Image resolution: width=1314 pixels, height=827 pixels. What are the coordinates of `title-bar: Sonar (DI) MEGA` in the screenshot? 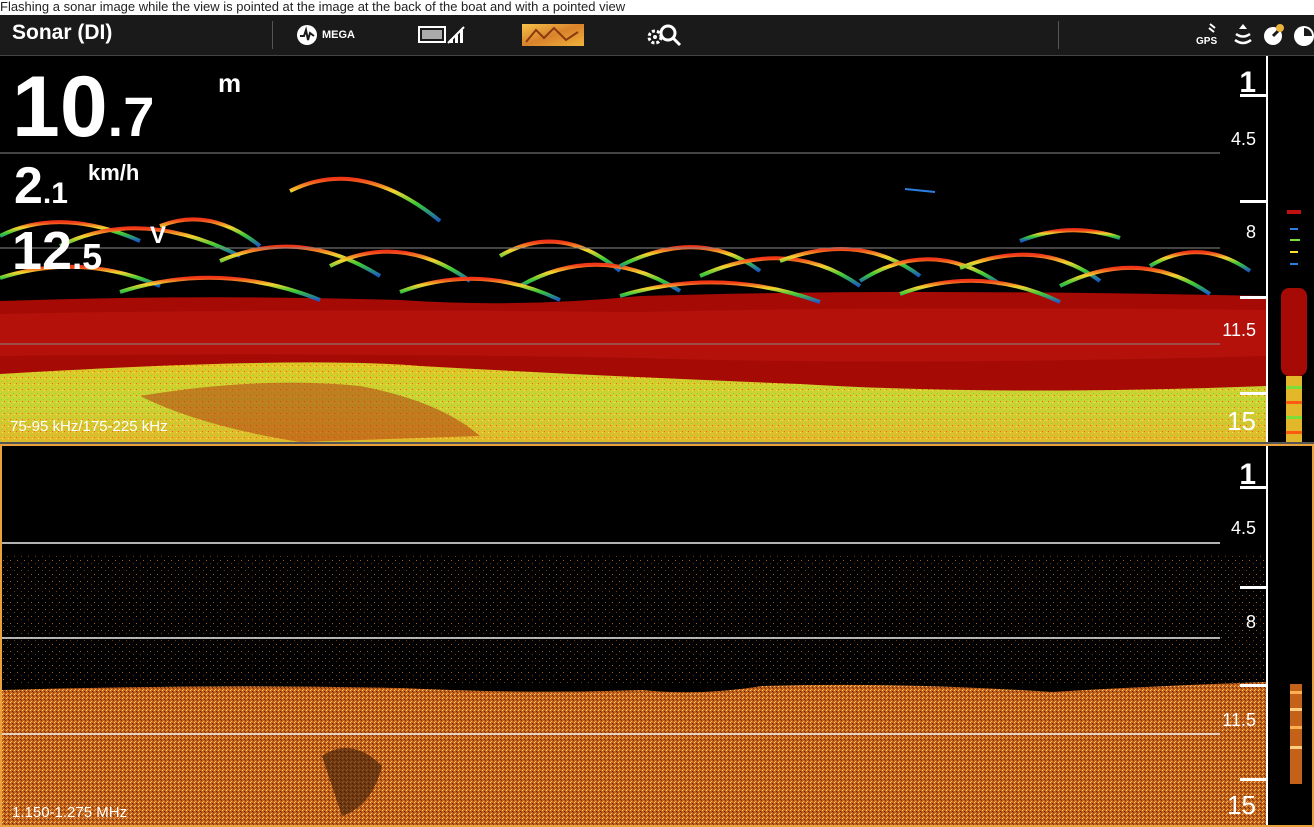 It's located at (657, 35).